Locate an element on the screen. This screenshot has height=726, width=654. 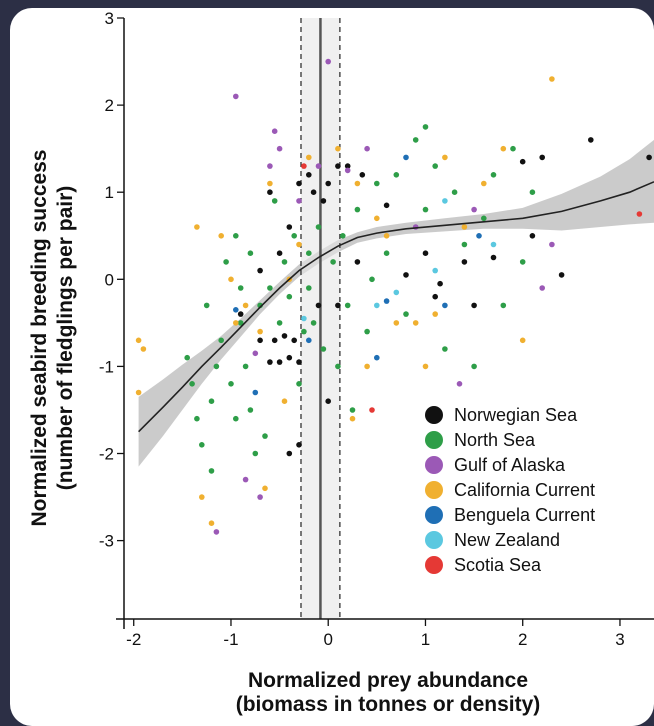
x-tick-label: -1 is located at coordinates (230, 639).